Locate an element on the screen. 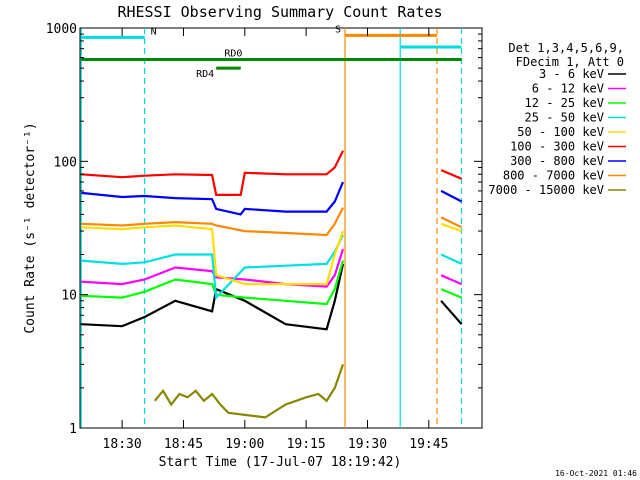  legend-entry-4: 50 - 100 keV is located at coordinates (560, 132).